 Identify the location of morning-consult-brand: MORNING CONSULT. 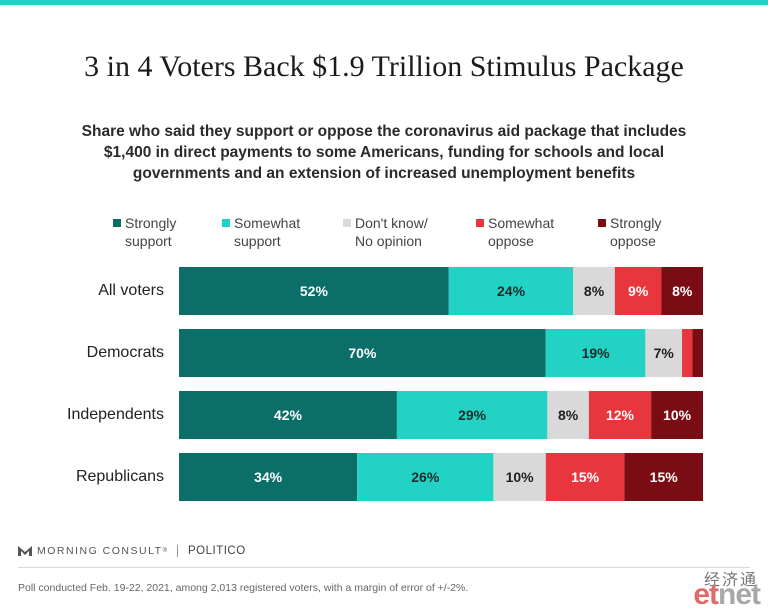
(100, 551).